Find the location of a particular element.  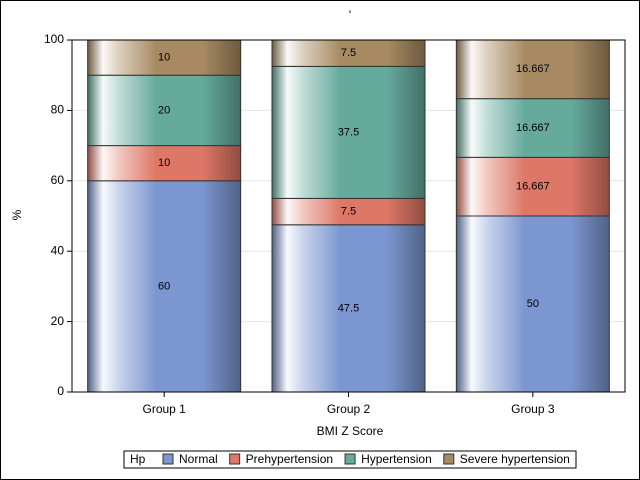

data-label: 37.5 is located at coordinates (348, 132).